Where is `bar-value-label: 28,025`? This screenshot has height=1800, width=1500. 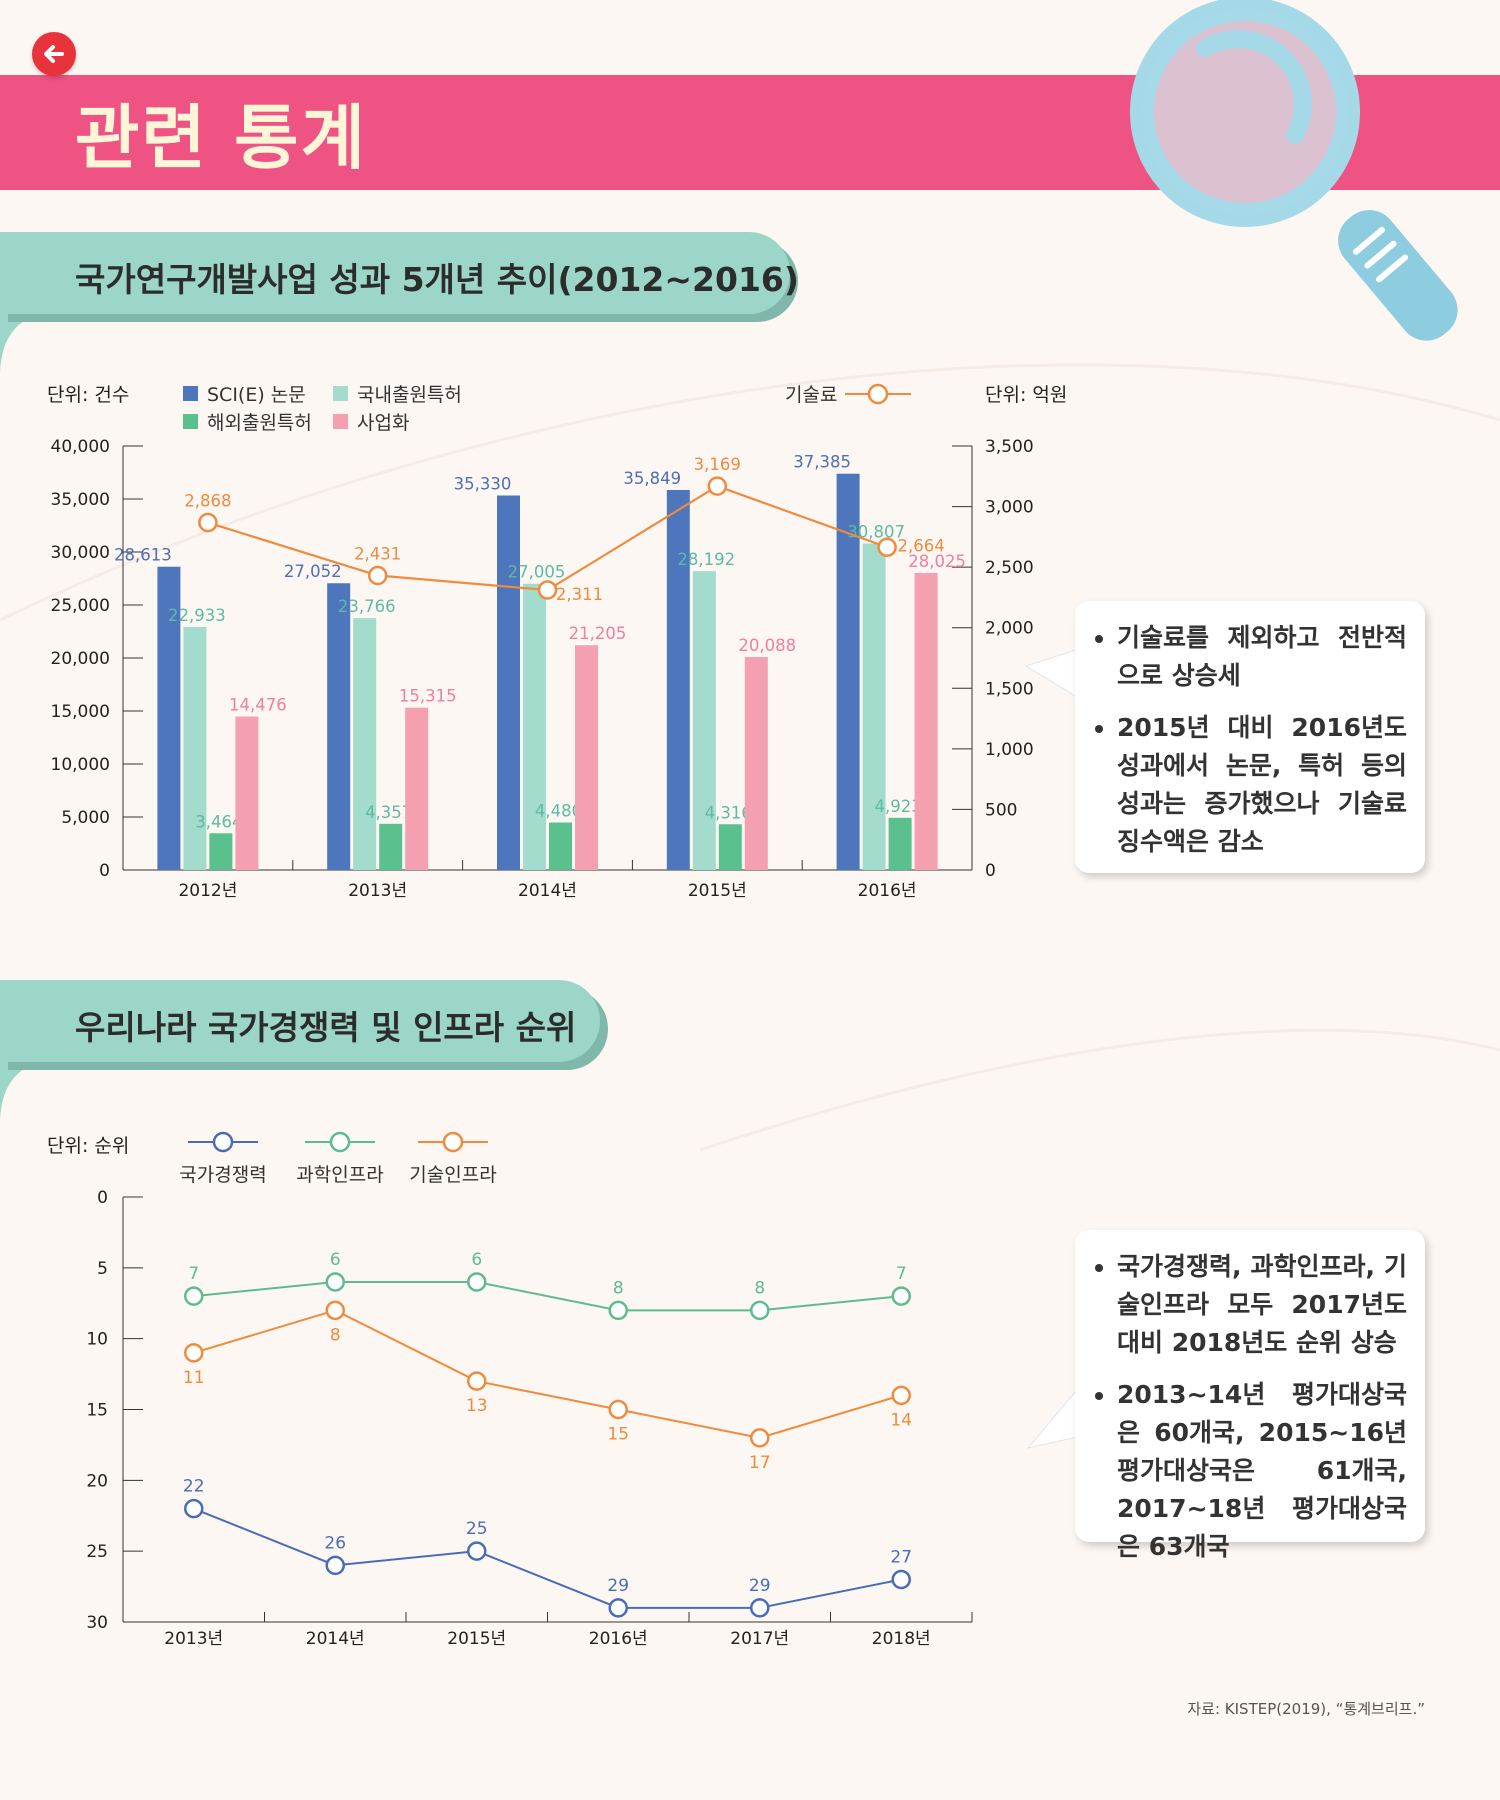
bar-value-label: 28,025 is located at coordinates (937, 561).